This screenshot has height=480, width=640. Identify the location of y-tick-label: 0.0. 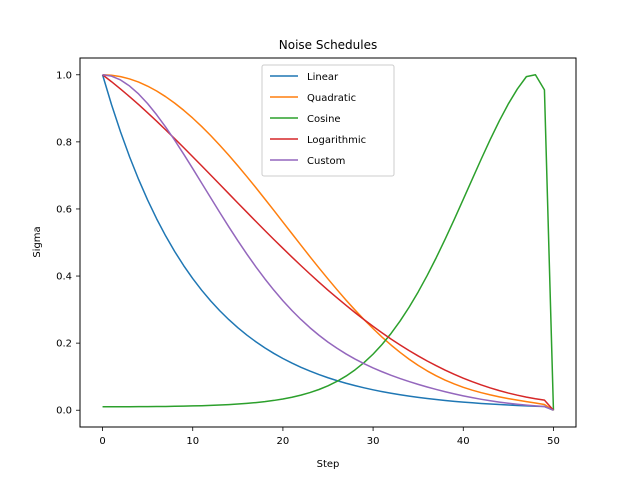
(64, 411).